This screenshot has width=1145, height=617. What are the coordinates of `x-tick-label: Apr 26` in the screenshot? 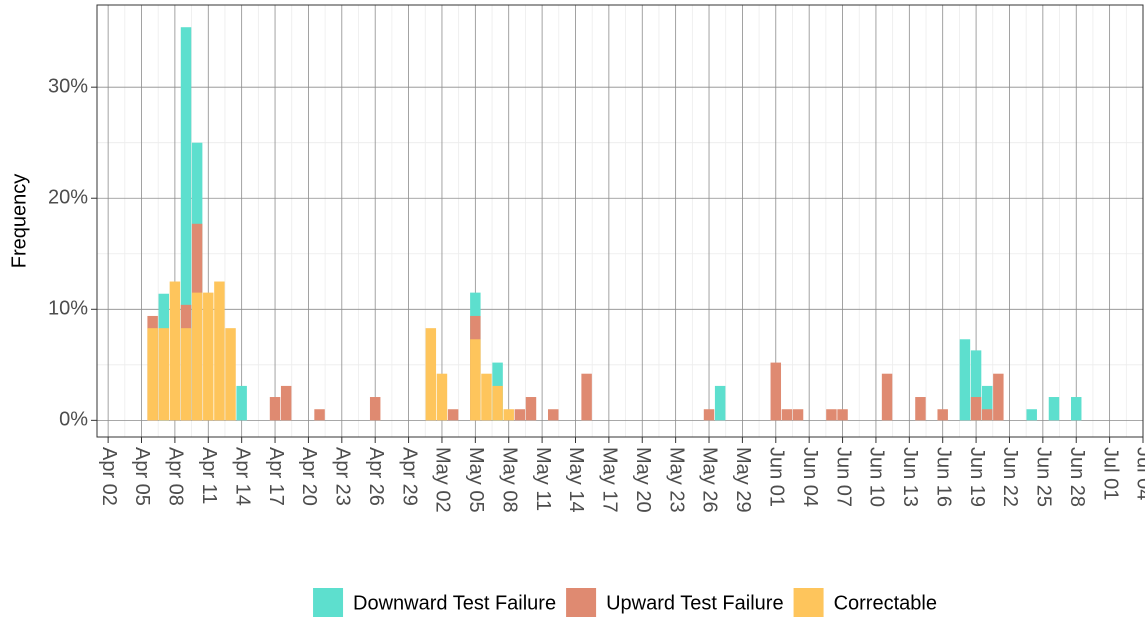 It's located at (376, 476).